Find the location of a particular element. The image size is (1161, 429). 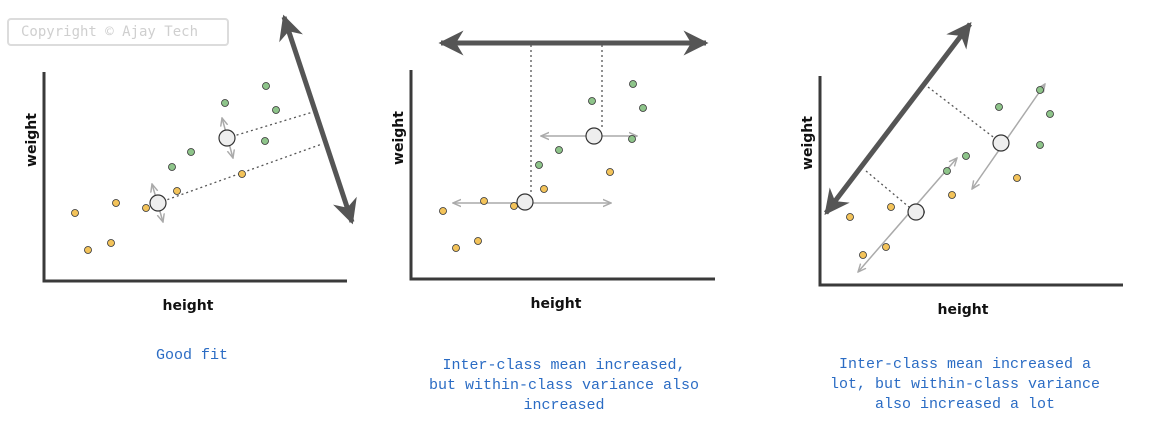

copyright-watermark: Copyright © Ajay Tech is located at coordinates (118, 32).